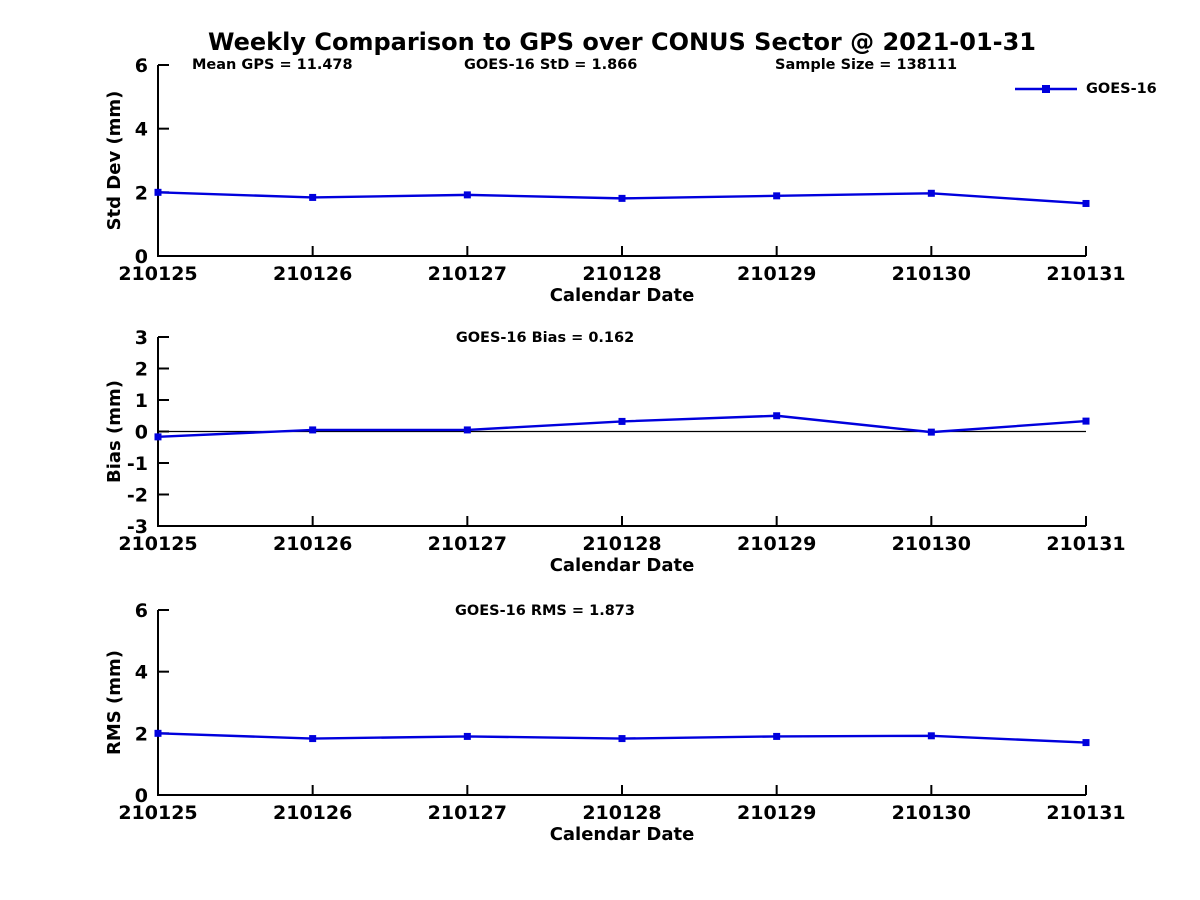  Describe the element at coordinates (141, 257) in the screenshot. I see `std-dev-y-tick-label: 0` at that location.